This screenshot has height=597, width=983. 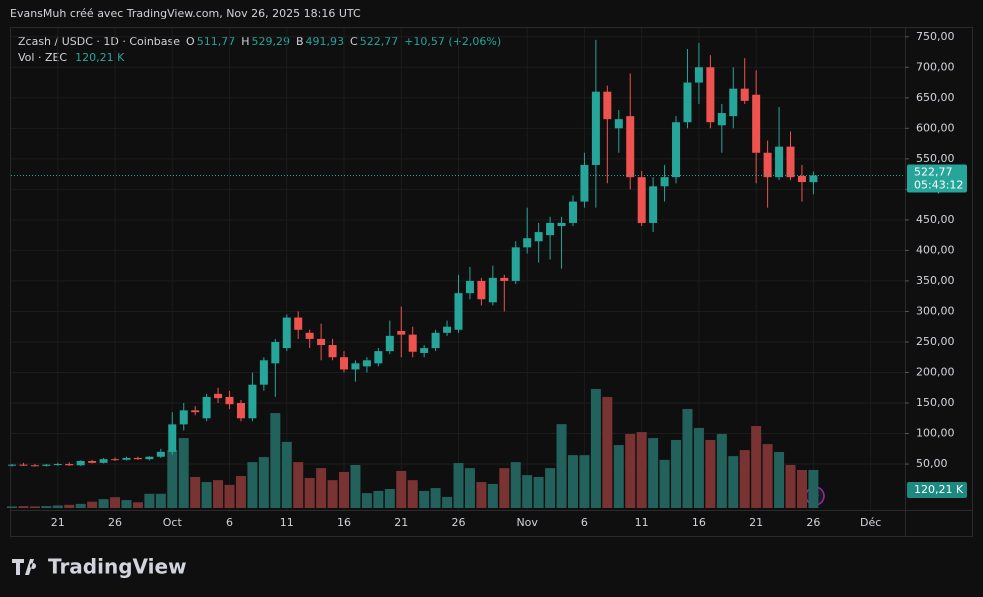 I want to click on y-tick-label: 600,00, so click(x=935, y=127).